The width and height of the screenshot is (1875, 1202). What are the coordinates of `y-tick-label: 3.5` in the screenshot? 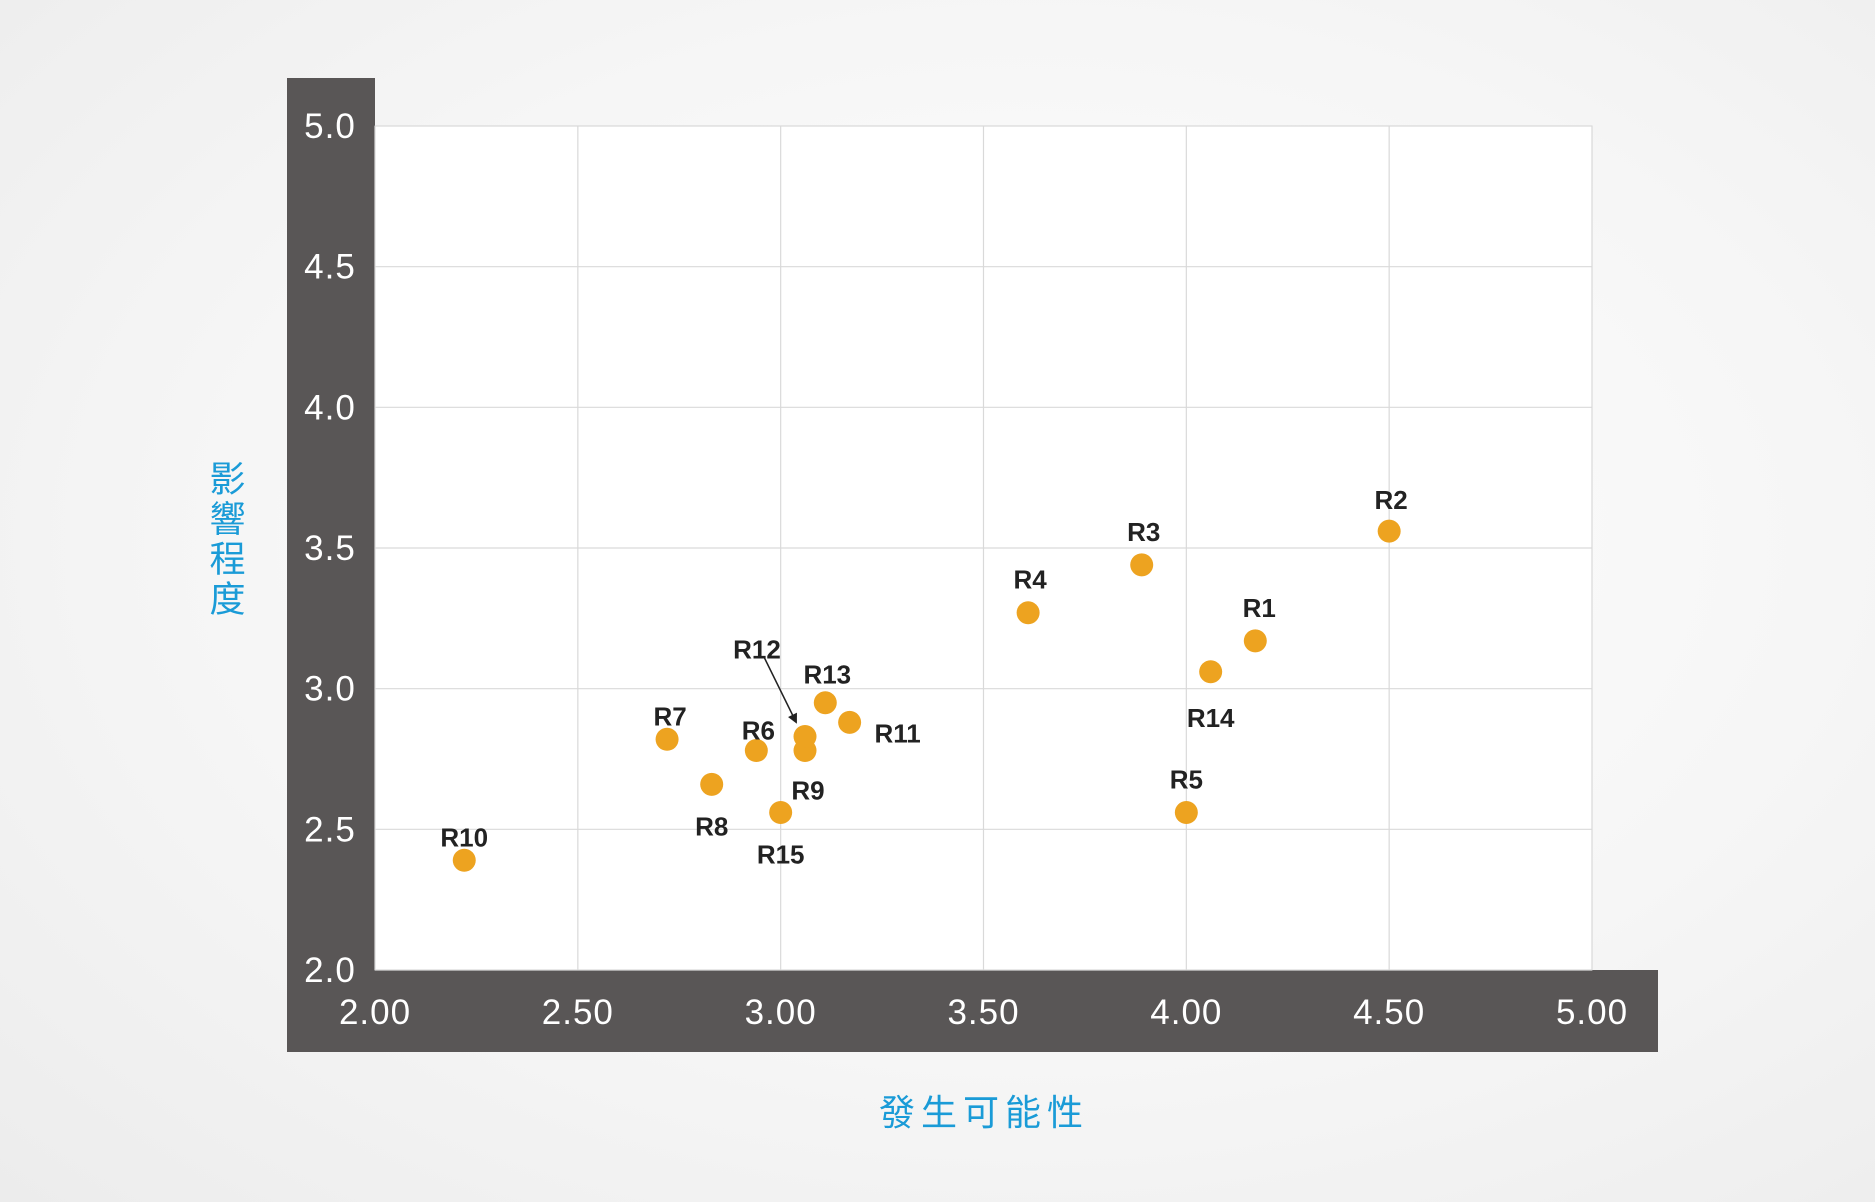 It's located at (330, 548).